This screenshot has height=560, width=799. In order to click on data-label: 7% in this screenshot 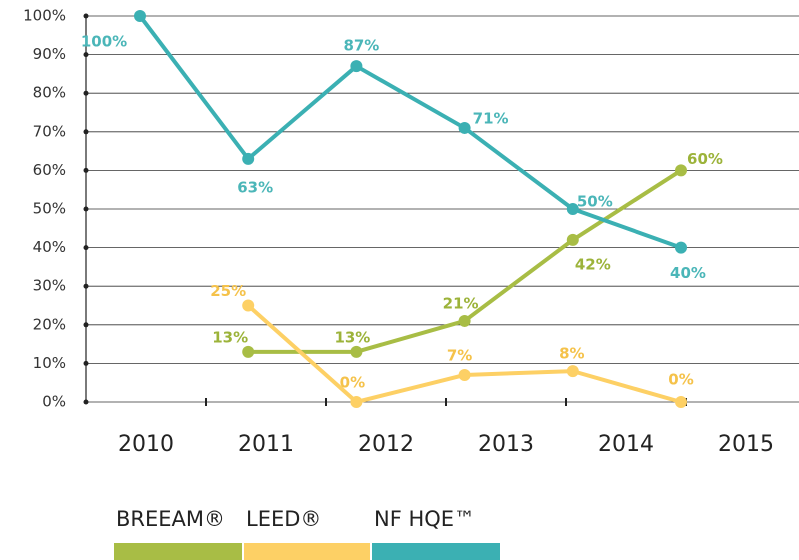, I will do `click(459, 355)`.